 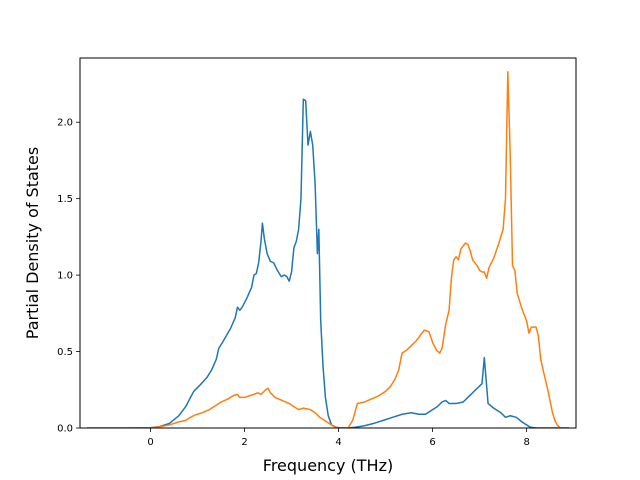 What do you see at coordinates (65, 352) in the screenshot?
I see `y-tick-label: 0.5` at bounding box center [65, 352].